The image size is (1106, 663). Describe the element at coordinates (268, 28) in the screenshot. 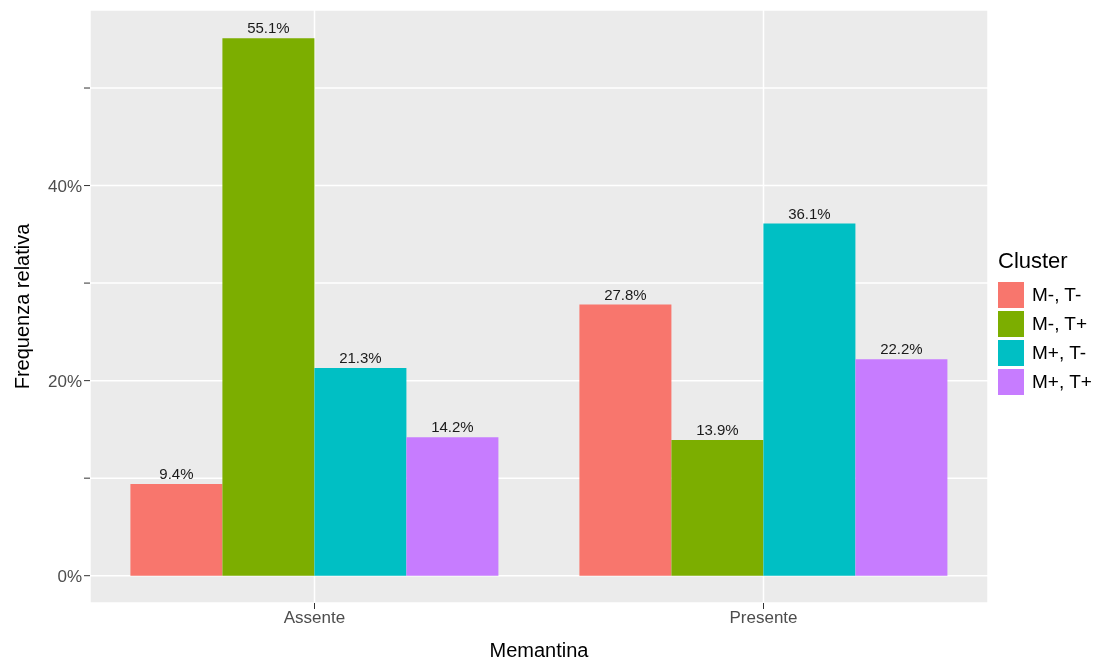

I see `data-label: 55.1%` at that location.